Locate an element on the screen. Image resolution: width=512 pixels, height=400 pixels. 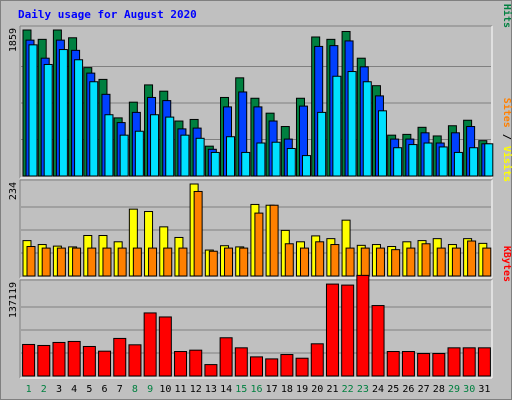
x-label-day-28: 28 is located at coordinates (439, 389).